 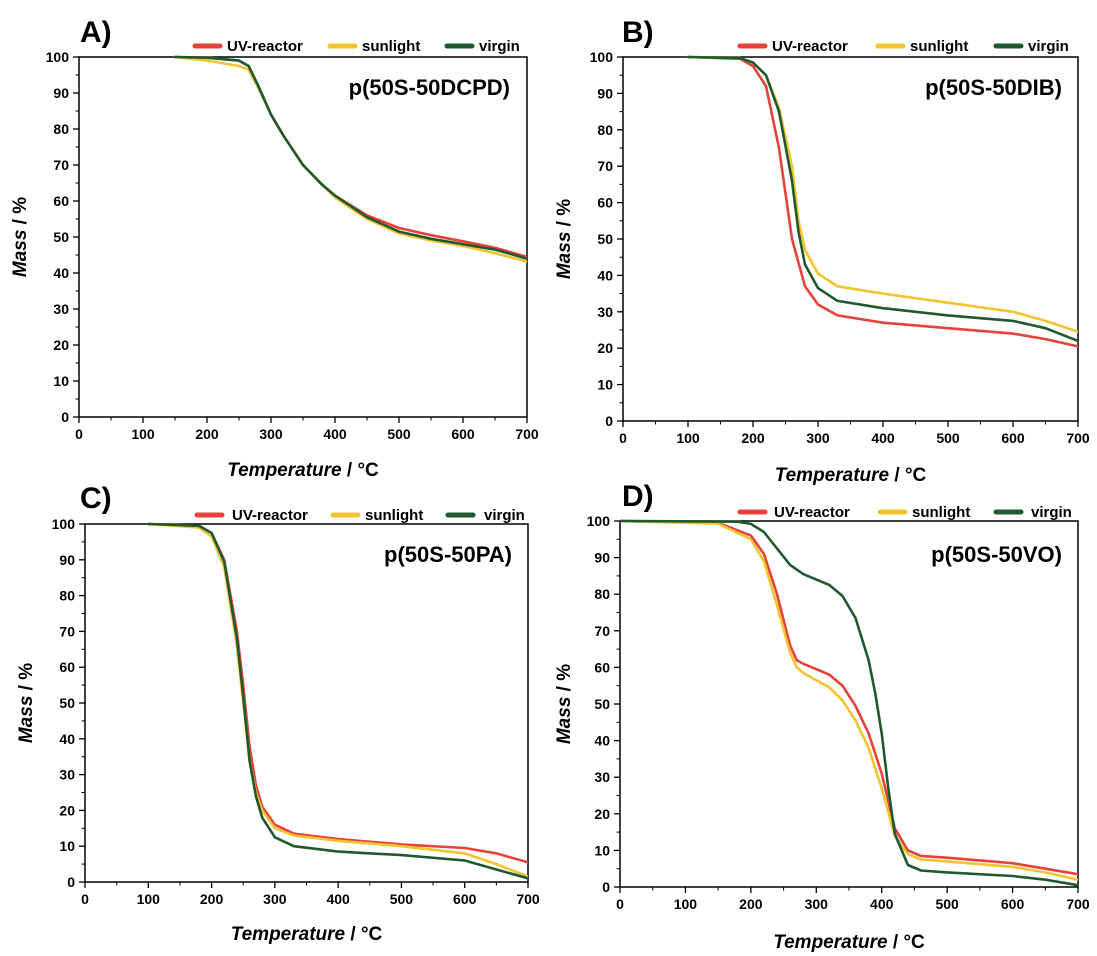 I want to click on panel-letter: D), so click(x=638, y=496).